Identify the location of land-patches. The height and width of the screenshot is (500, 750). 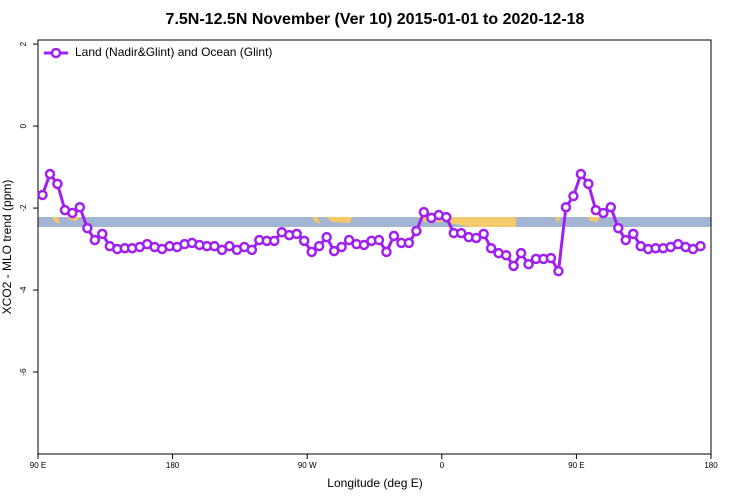
(326, 222).